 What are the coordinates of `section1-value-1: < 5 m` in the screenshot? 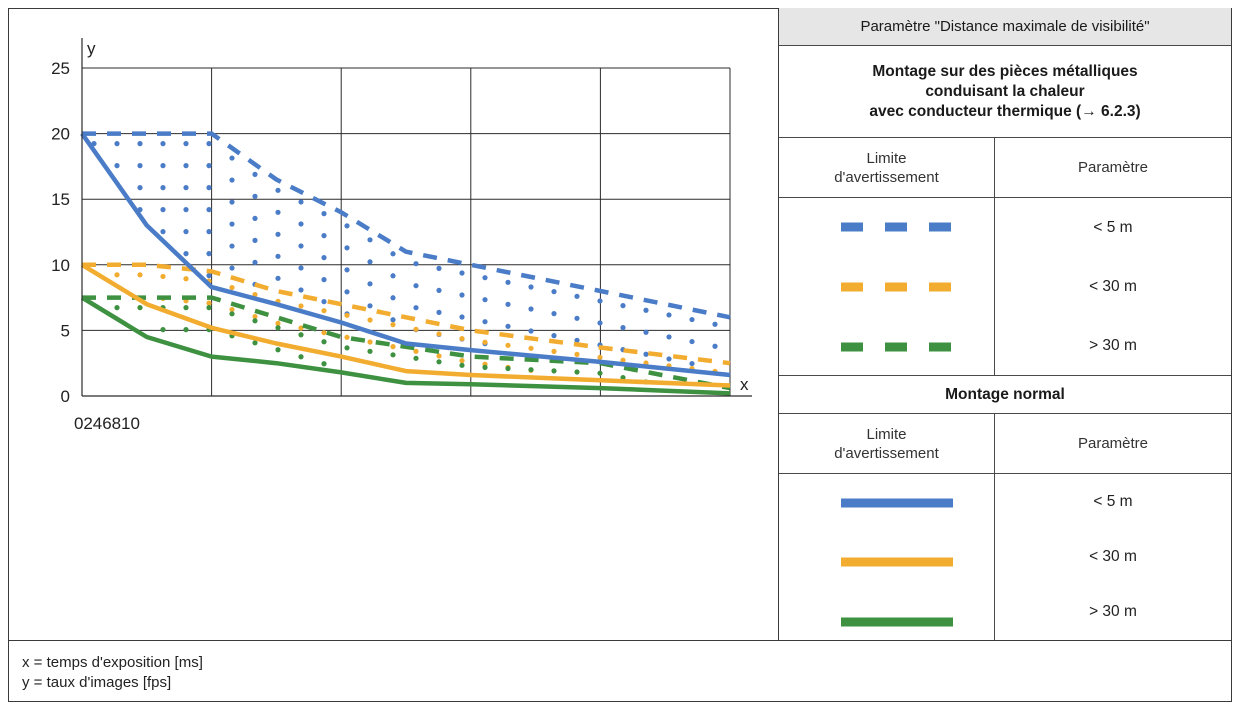 It's located at (1113, 227).